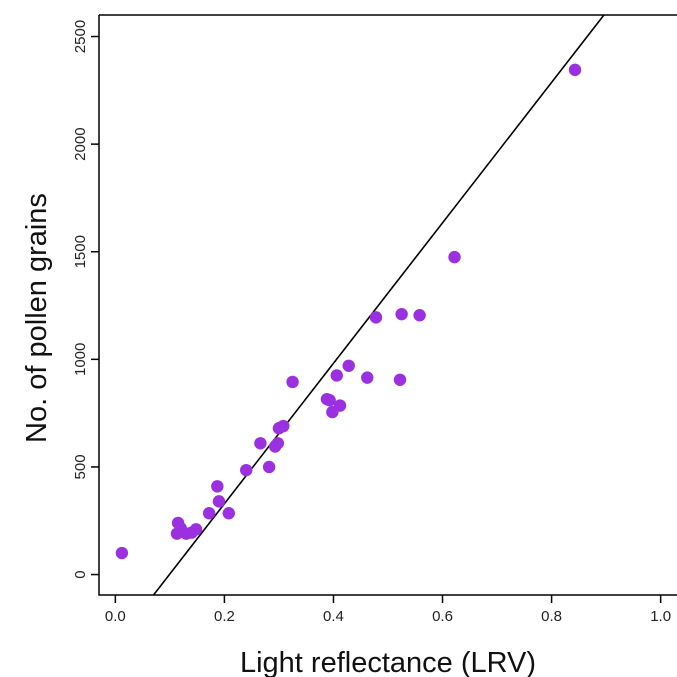  What do you see at coordinates (37, 318) in the screenshot?
I see `y-axis-title: No. of pollen grains` at bounding box center [37, 318].